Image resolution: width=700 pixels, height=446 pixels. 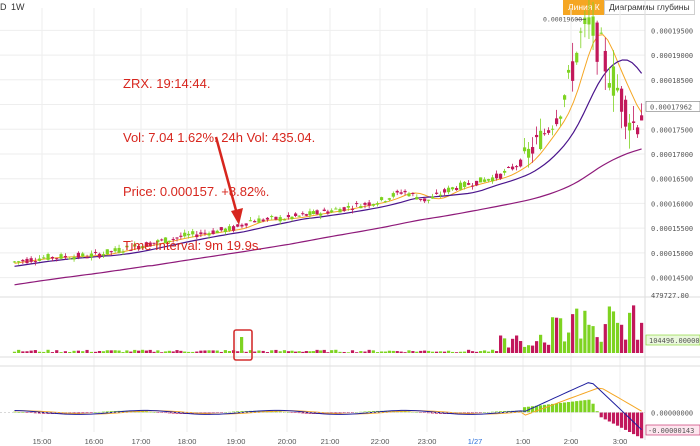 I want to click on current-volume-label: 104496.00000, so click(x=674, y=341).